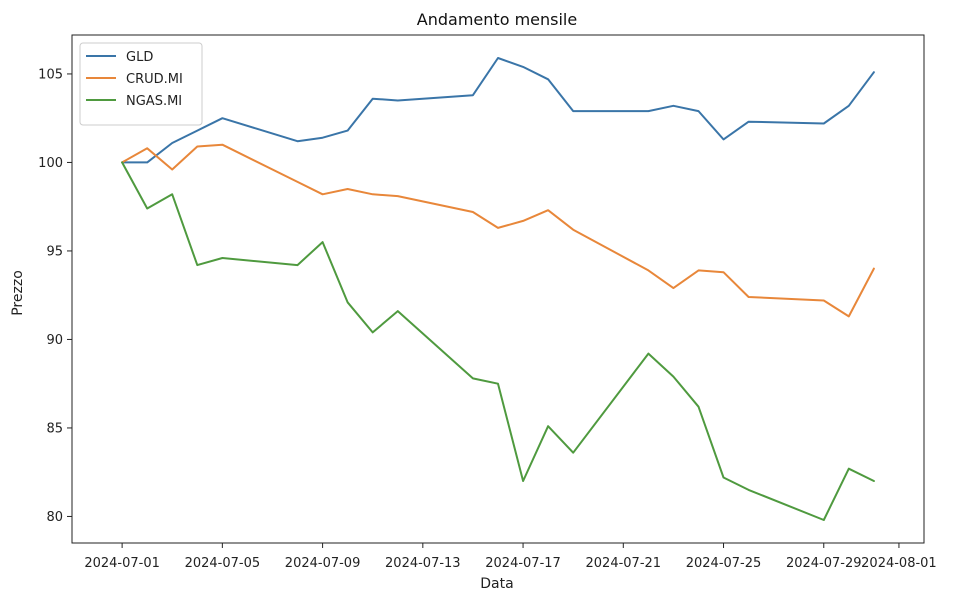 This screenshot has width=964, height=602. What do you see at coordinates (223, 563) in the screenshot?
I see `x-tick-label: 2024-07-05` at bounding box center [223, 563].